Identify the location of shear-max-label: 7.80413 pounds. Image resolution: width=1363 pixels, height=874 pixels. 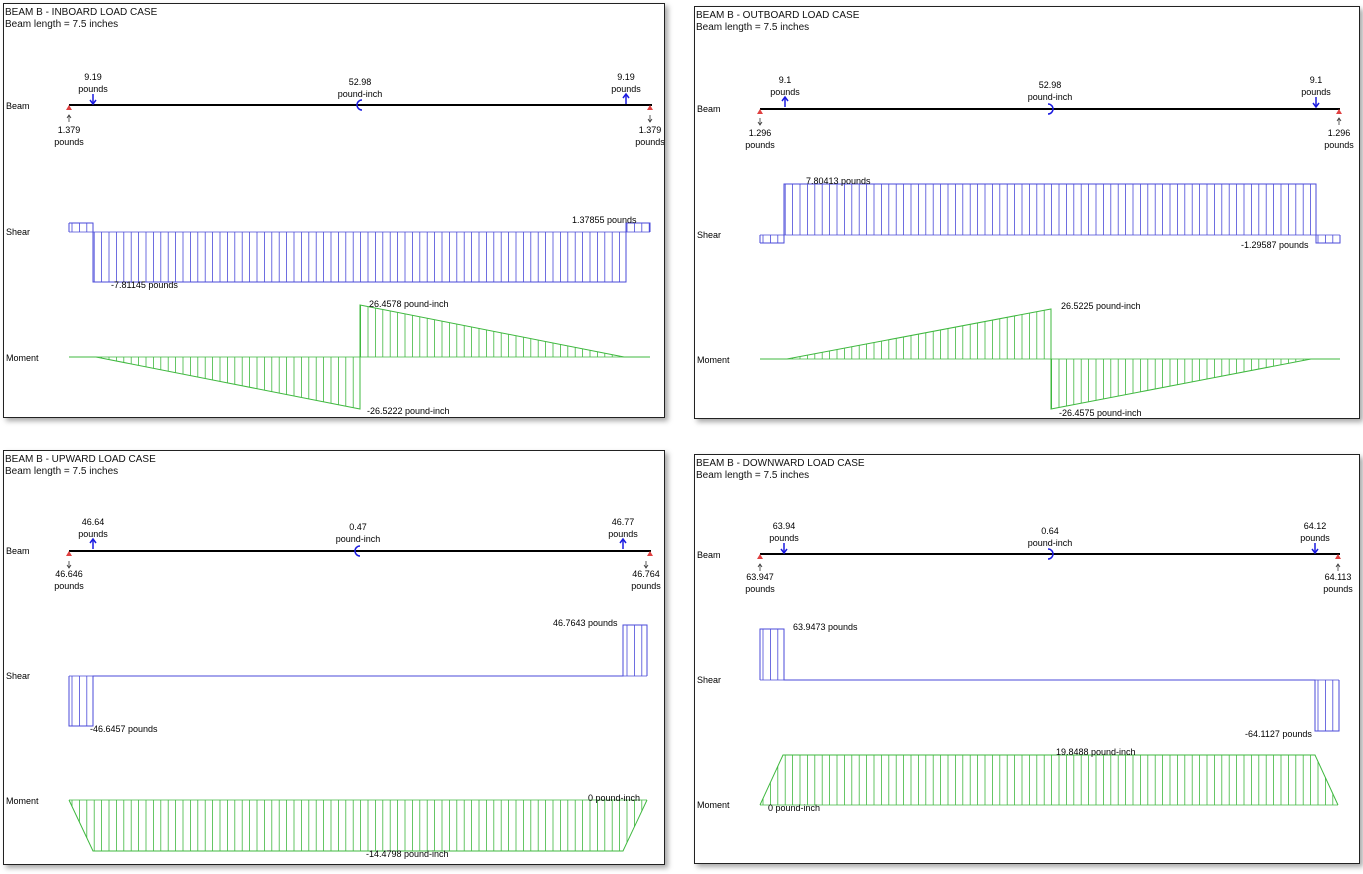
(838, 181).